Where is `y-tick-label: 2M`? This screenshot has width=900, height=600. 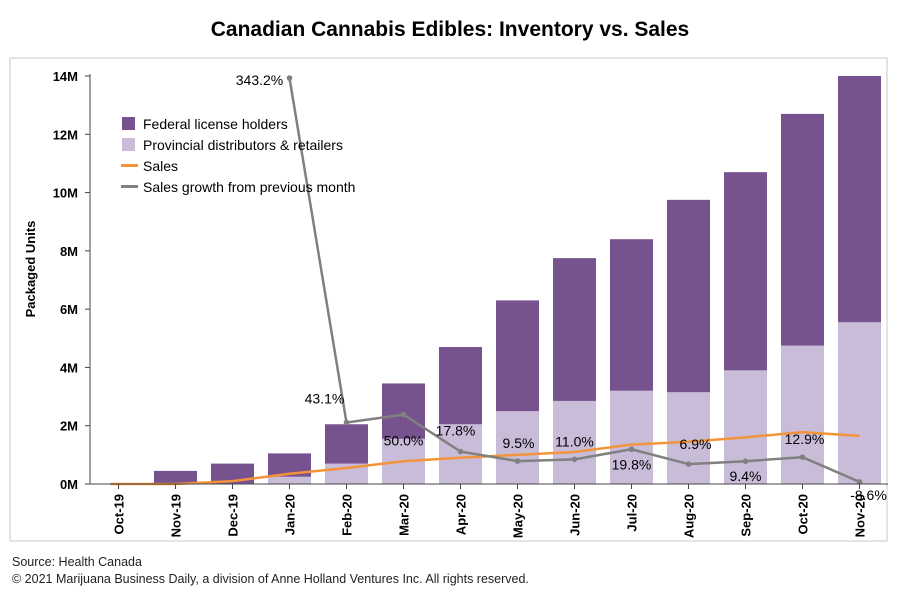
y-tick-label: 2M is located at coordinates (69, 426).